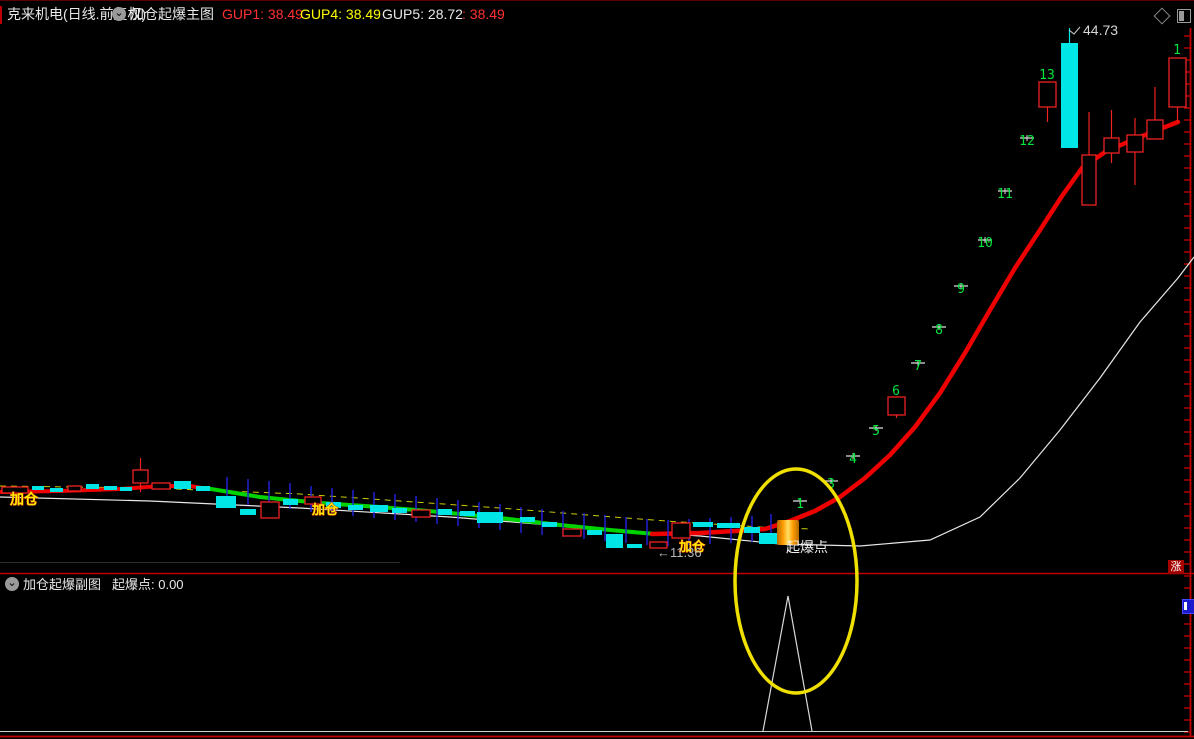  Describe the element at coordinates (483, 14) in the screenshot. I see `indicator-field-extra: : 38.49` at that location.